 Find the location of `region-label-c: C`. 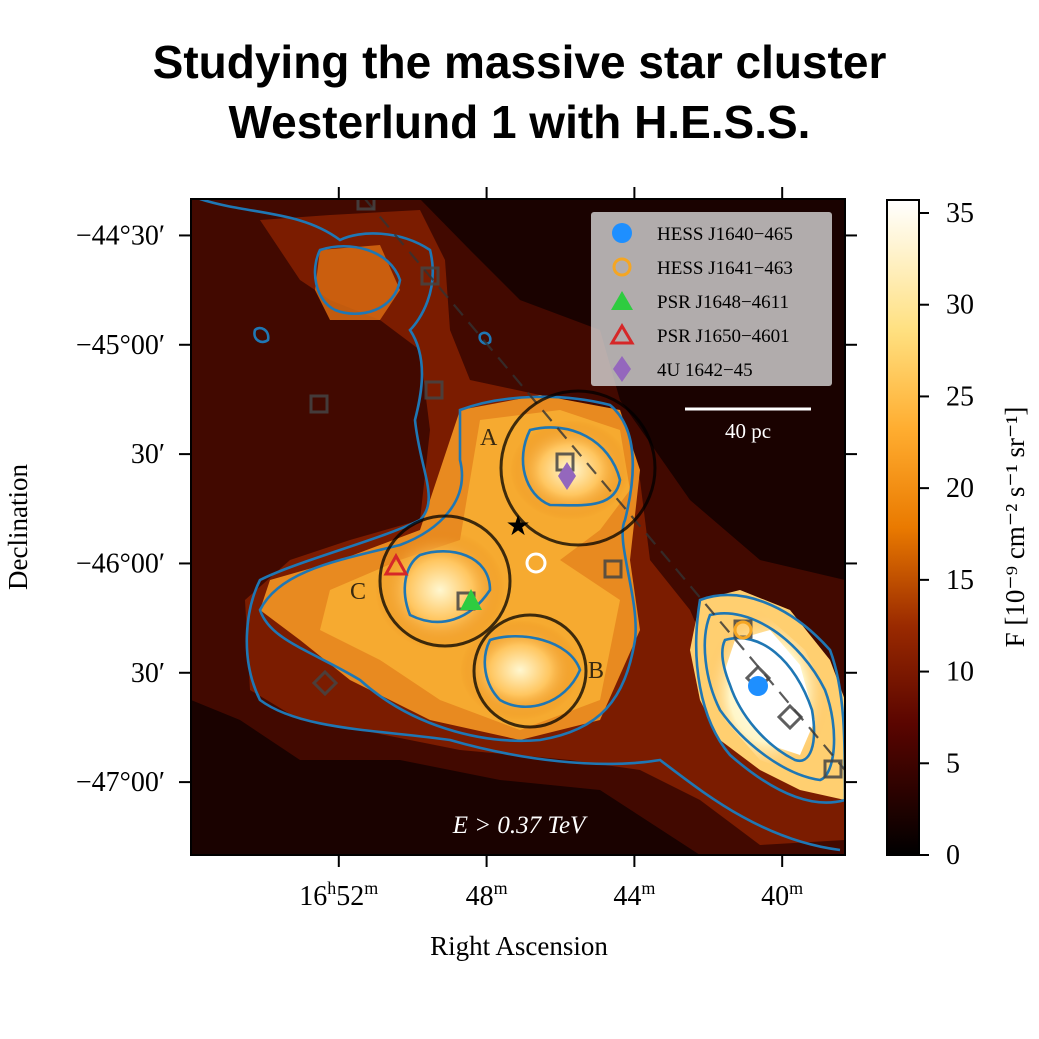

region-label-c: C is located at coordinates (358, 592).